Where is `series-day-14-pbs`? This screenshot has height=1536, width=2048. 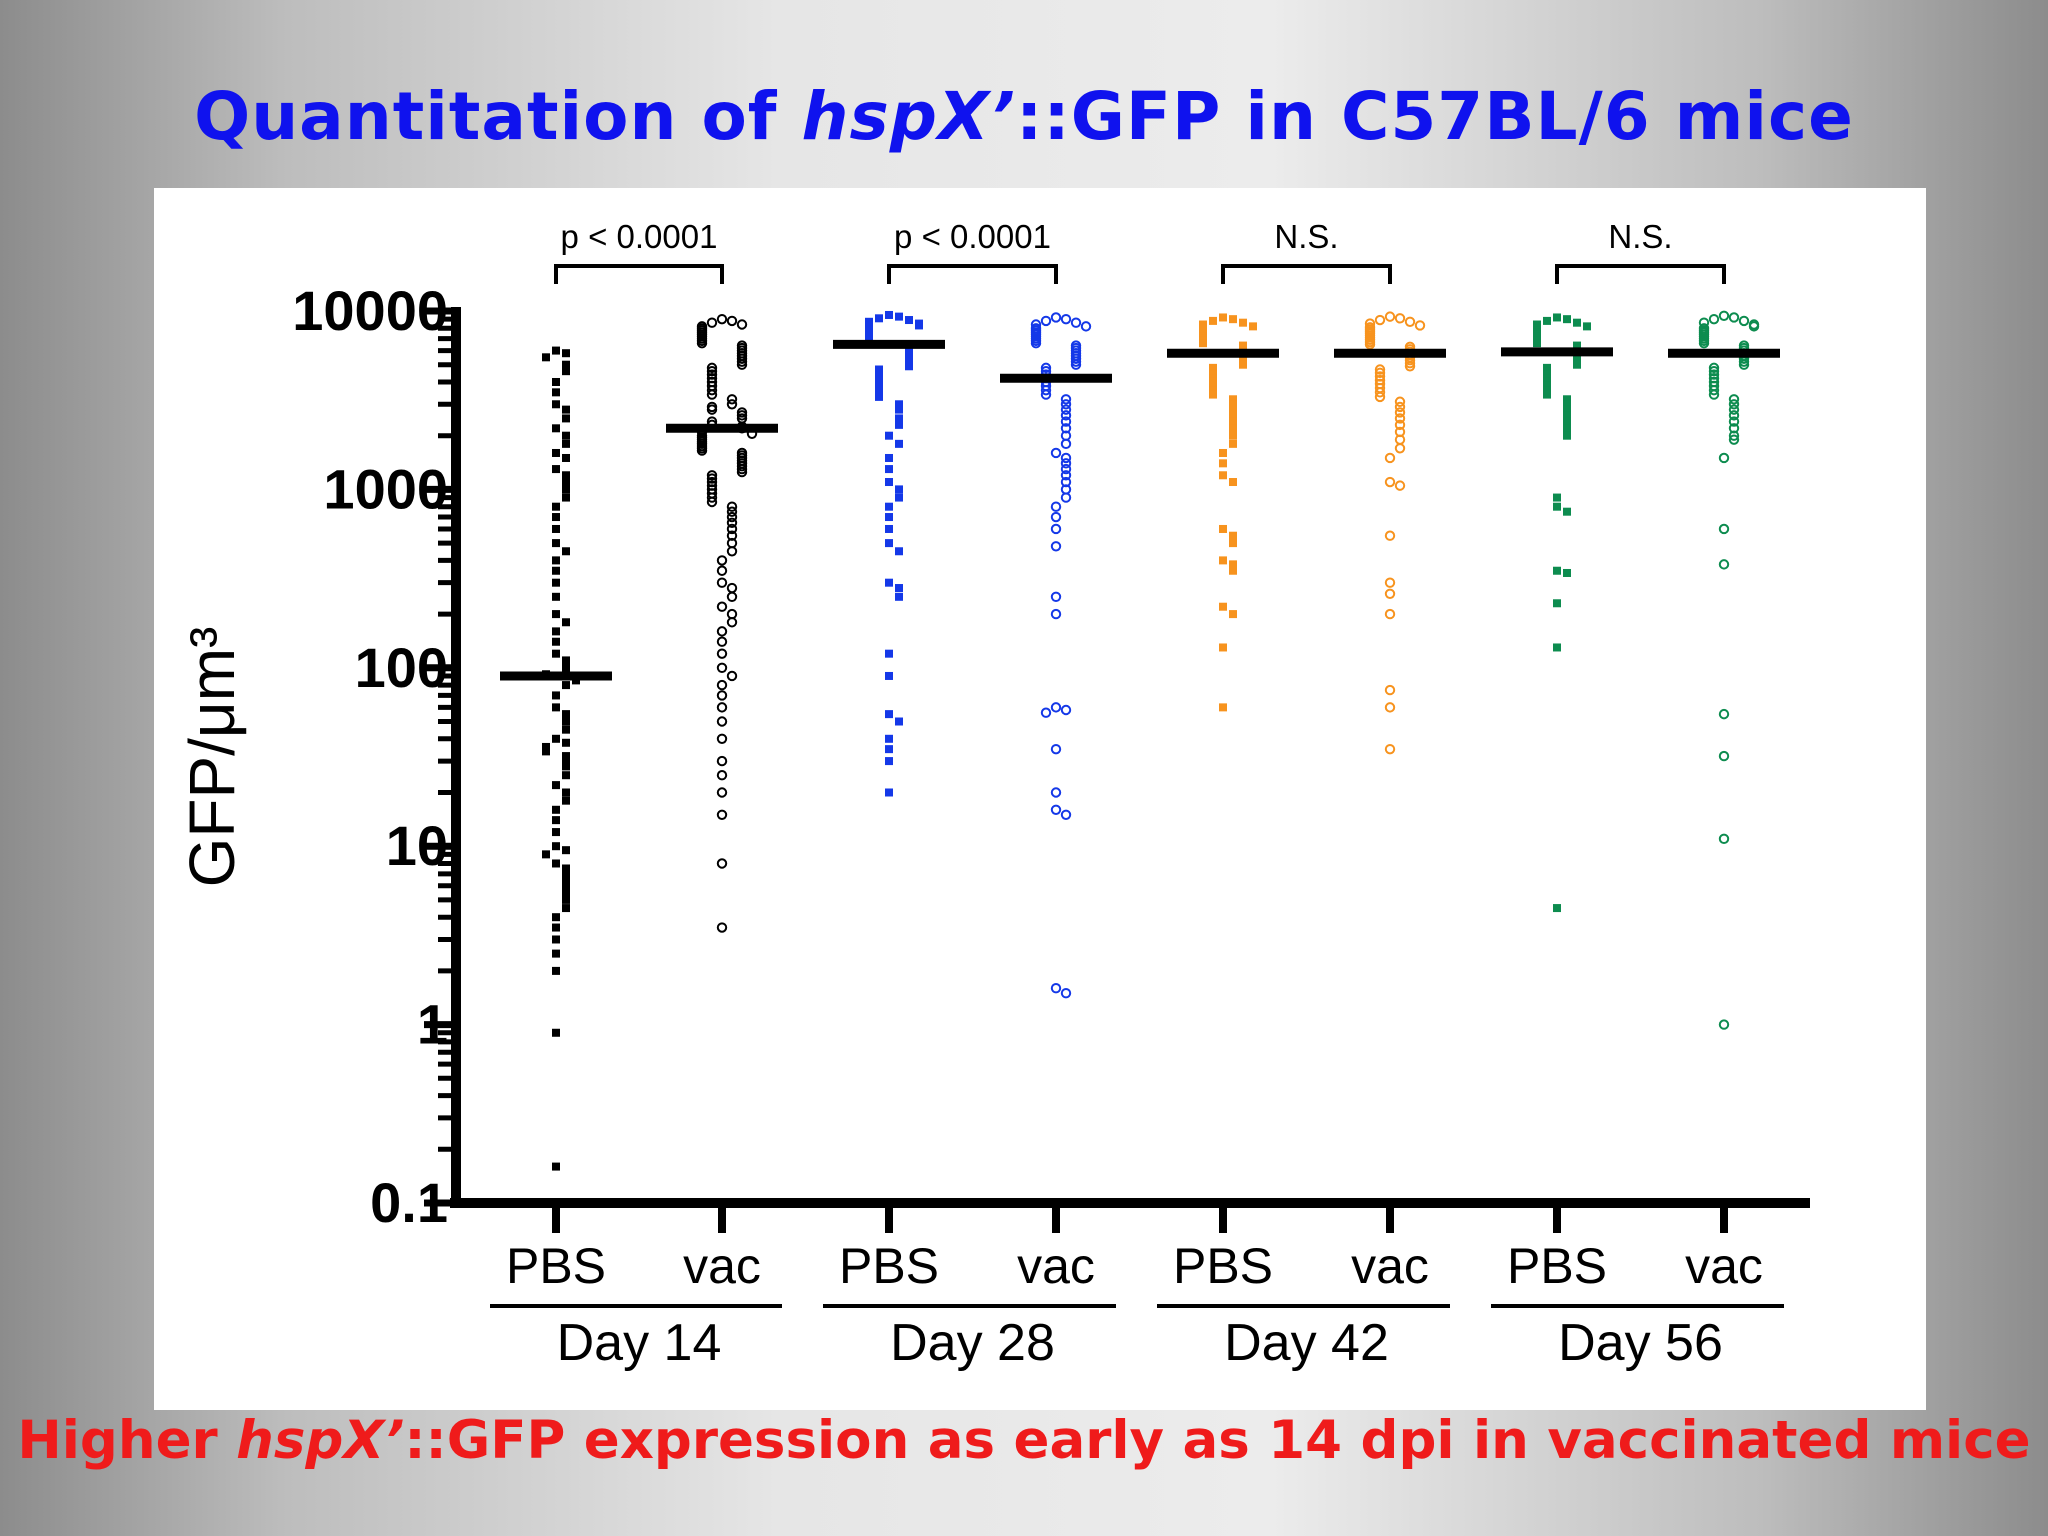 series-day-14-pbs is located at coordinates (556, 758).